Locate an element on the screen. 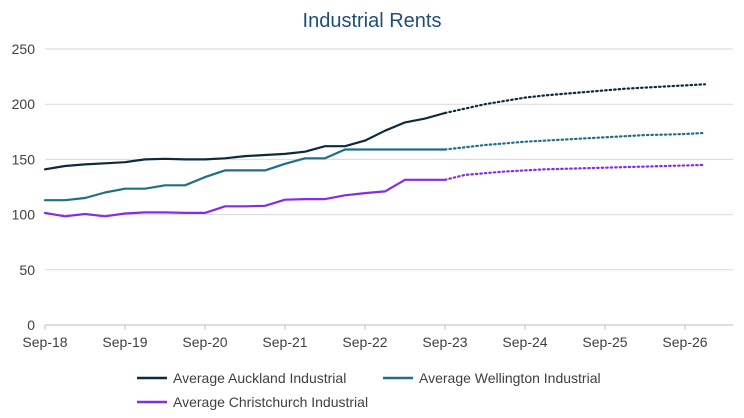 This screenshot has width=744, height=418. x-tick-label: Sep-24 is located at coordinates (524, 342).